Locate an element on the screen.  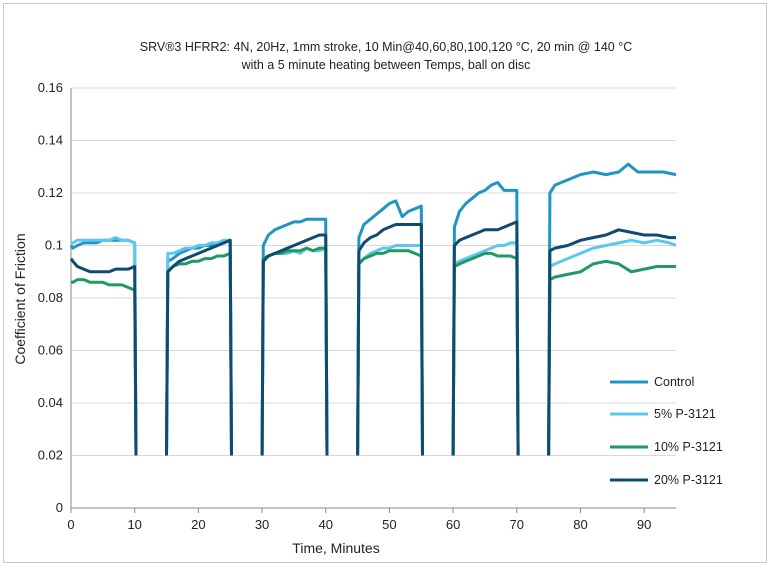
x-tick-label: 70 is located at coordinates (517, 524).